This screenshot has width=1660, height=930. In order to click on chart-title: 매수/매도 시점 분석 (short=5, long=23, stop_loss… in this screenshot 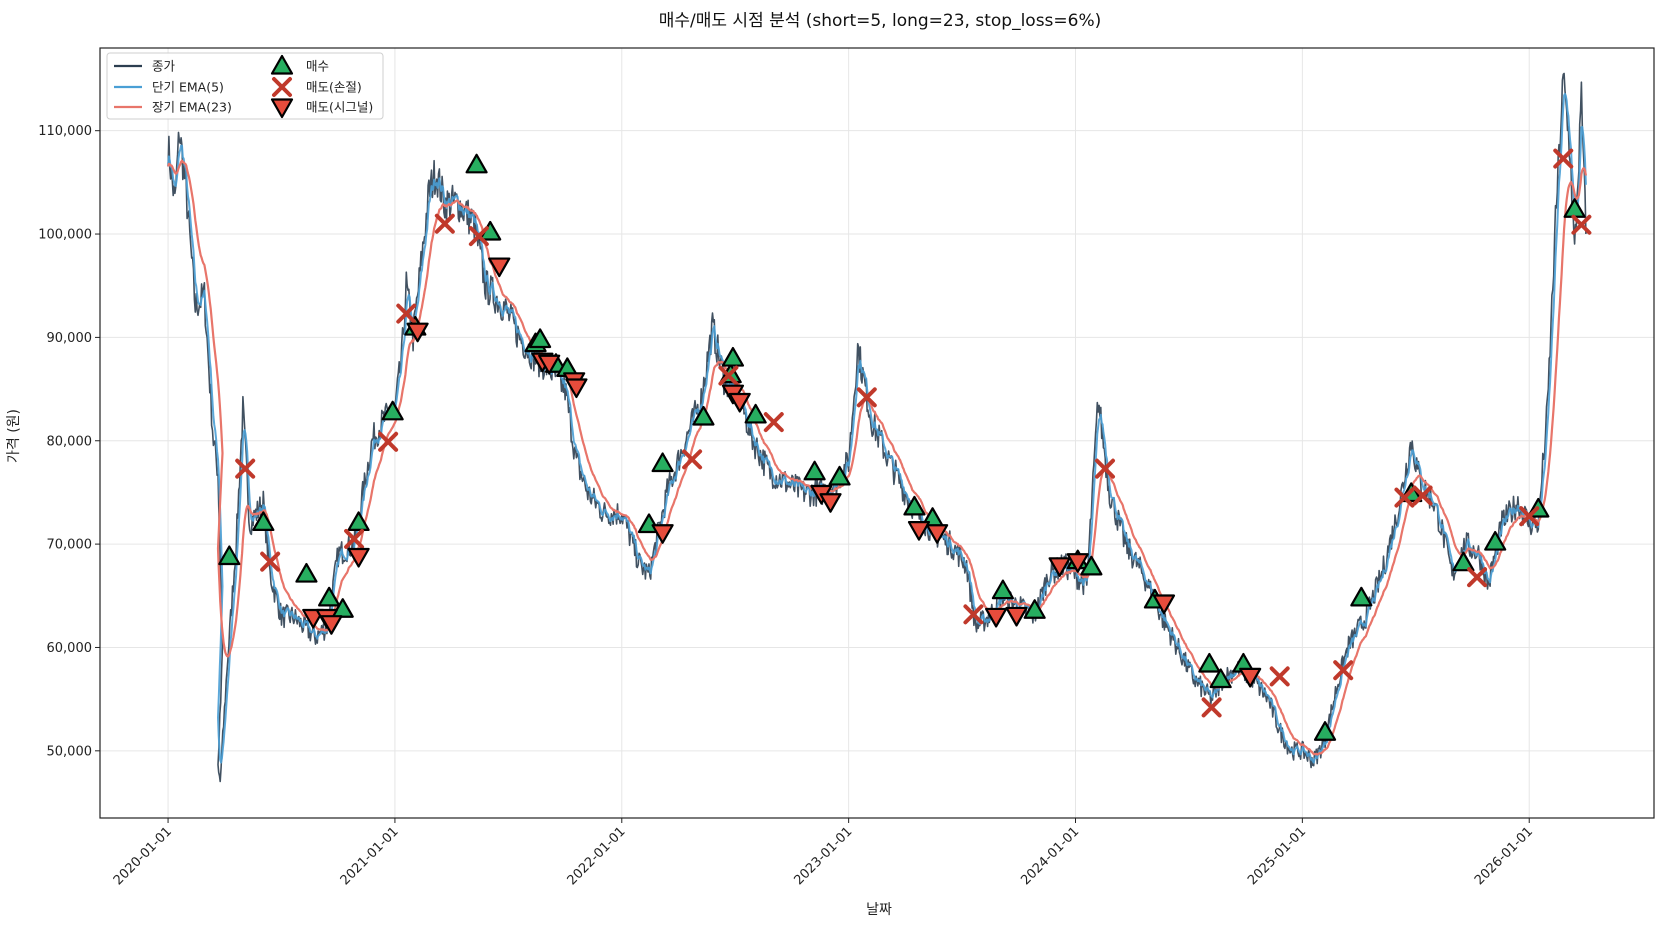, I will do `click(880, 21)`.